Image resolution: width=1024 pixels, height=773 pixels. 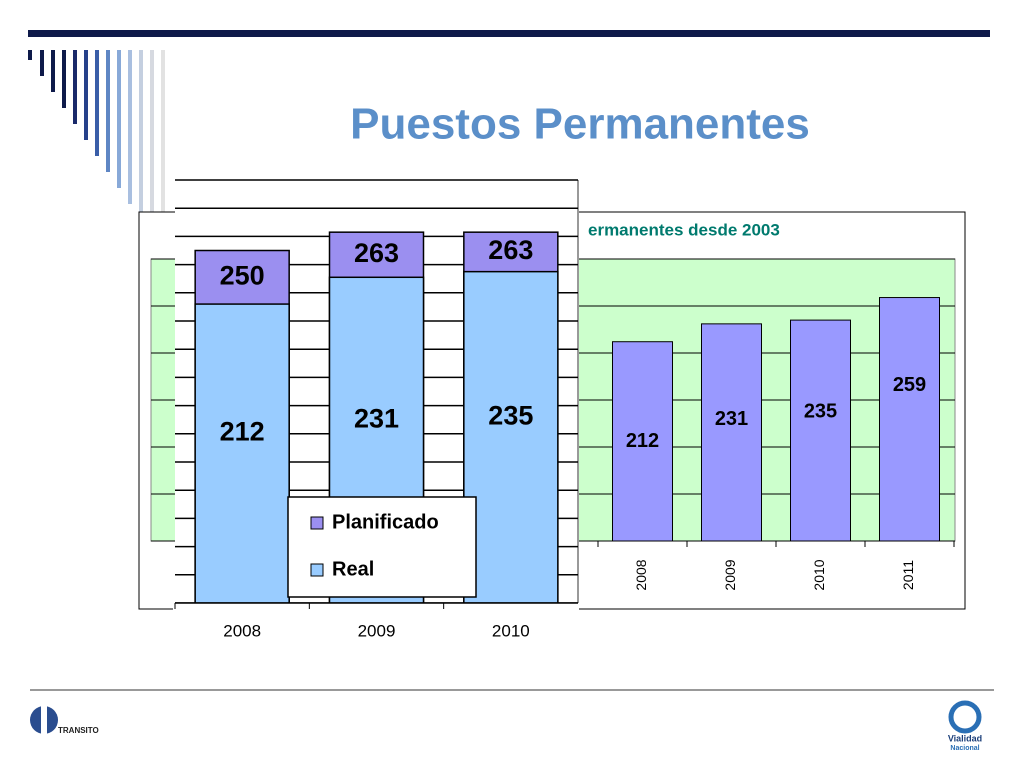 What do you see at coordinates (908, 575) in the screenshot?
I see `x-tick-label: 2011` at bounding box center [908, 575].